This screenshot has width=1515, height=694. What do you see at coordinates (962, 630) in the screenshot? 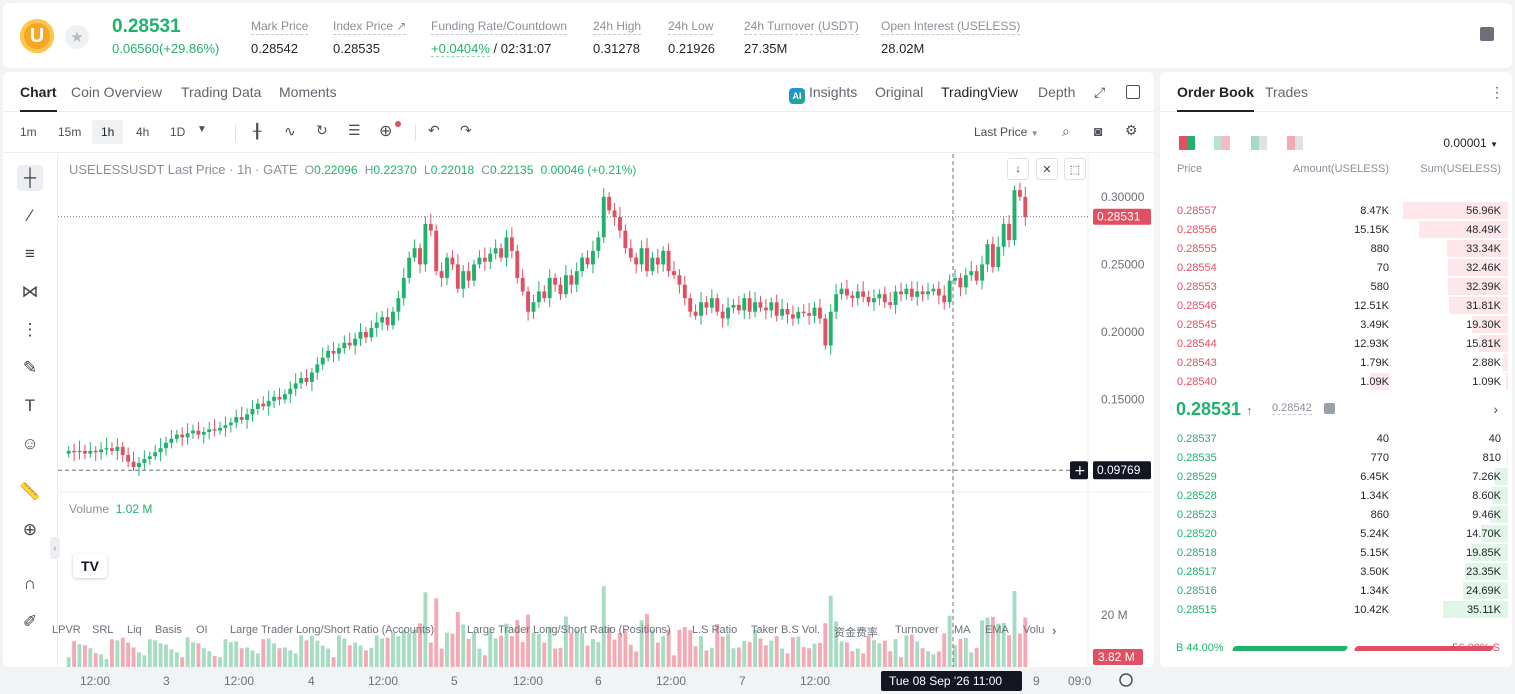
I see `indicator-11: MA` at bounding box center [962, 630].